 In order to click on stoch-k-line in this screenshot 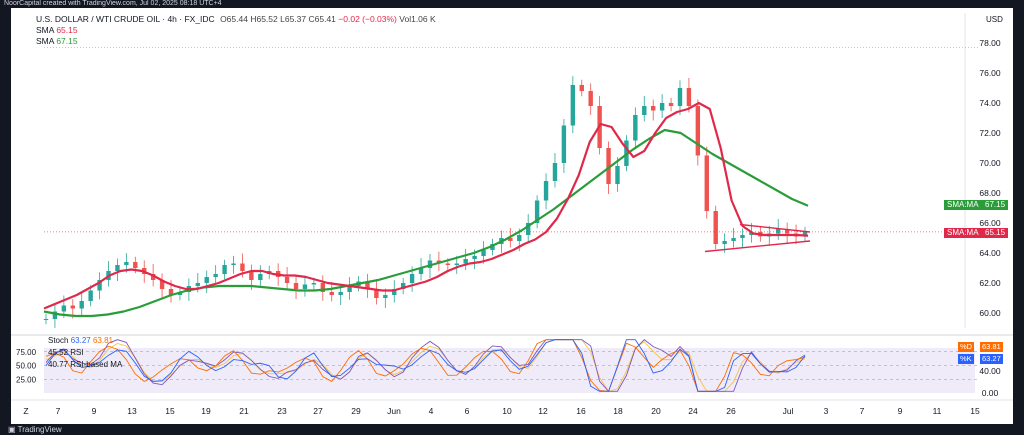, I will do `click(425, 365)`.